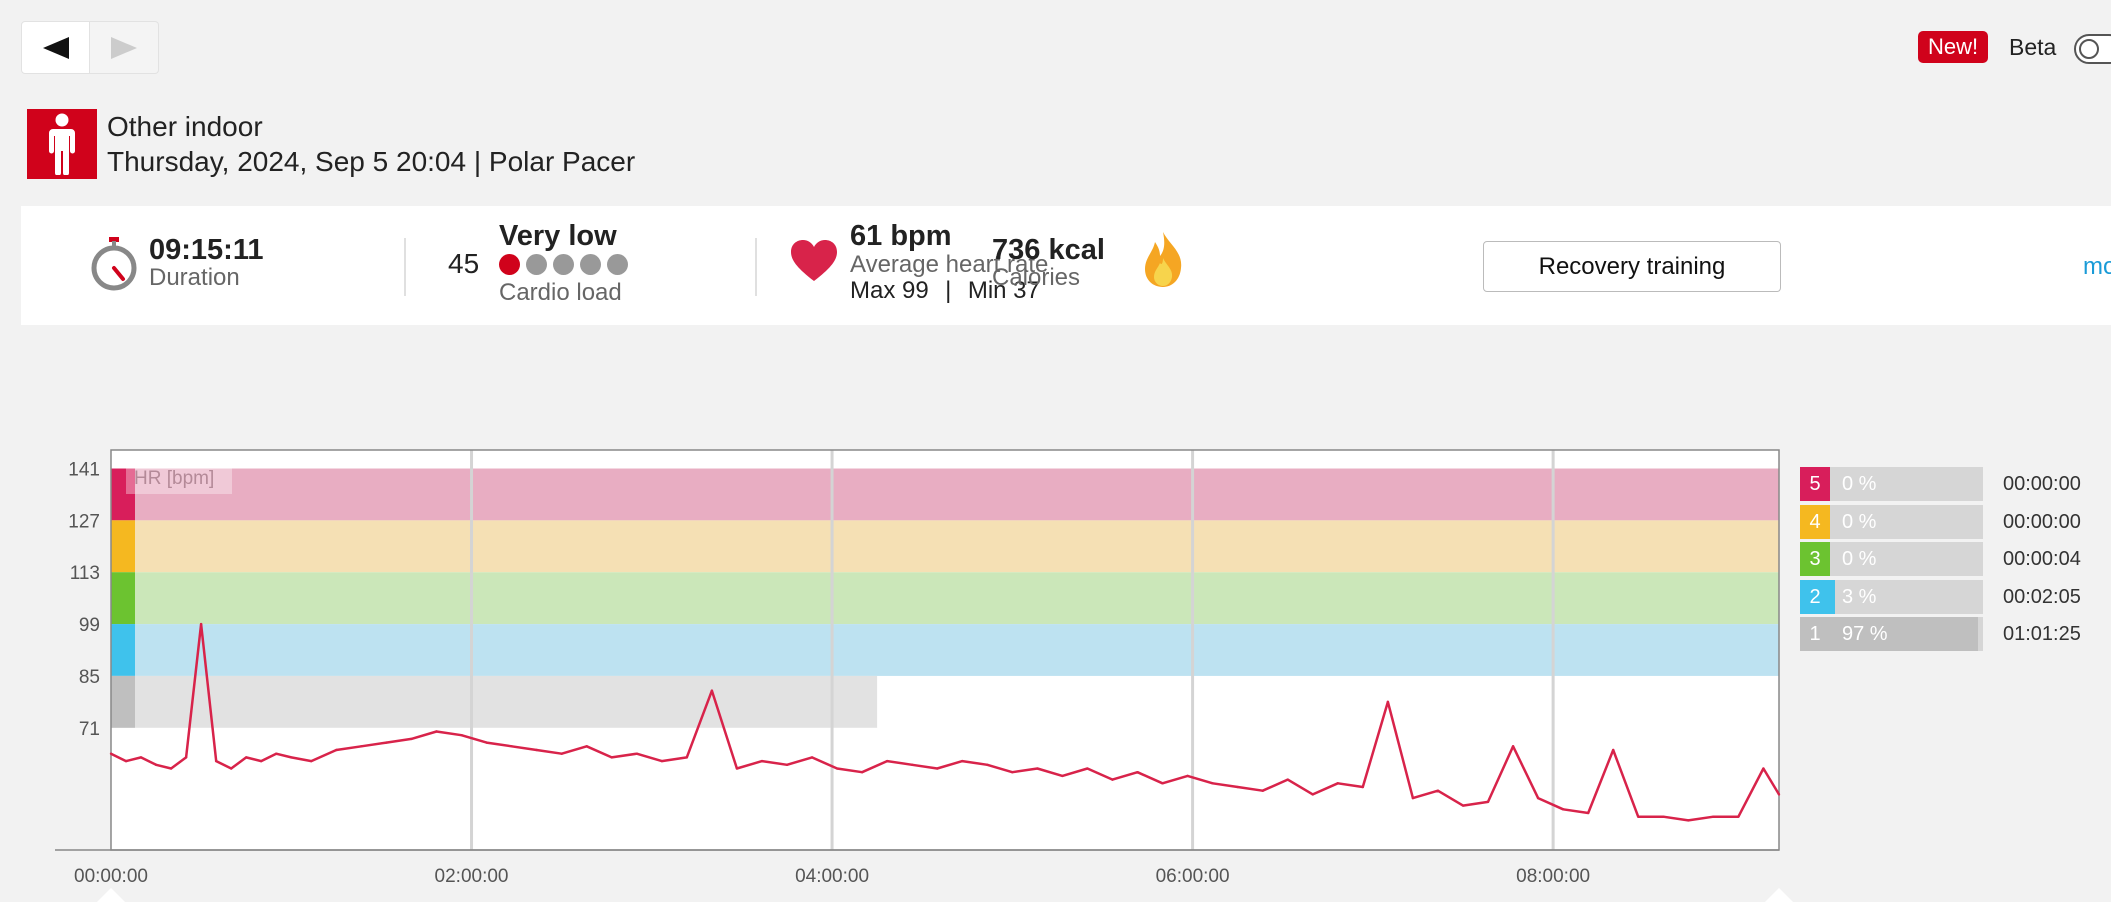 This screenshot has width=2111, height=902. Describe the element at coordinates (1193, 876) in the screenshot. I see `x-tick-label: 06:00:00` at that location.